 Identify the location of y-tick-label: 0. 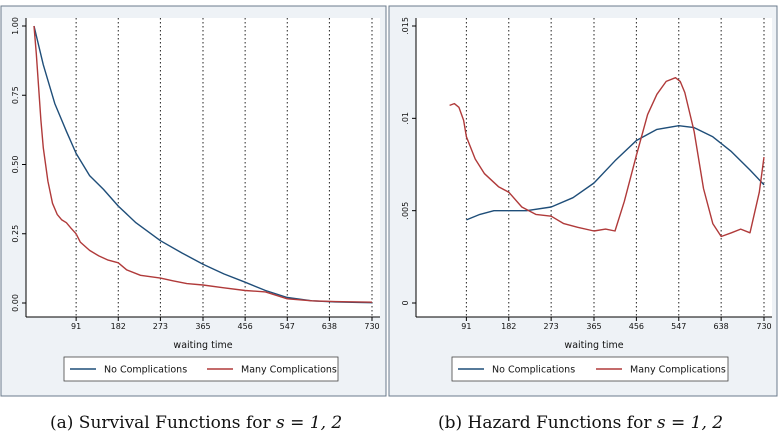
(405, 302).